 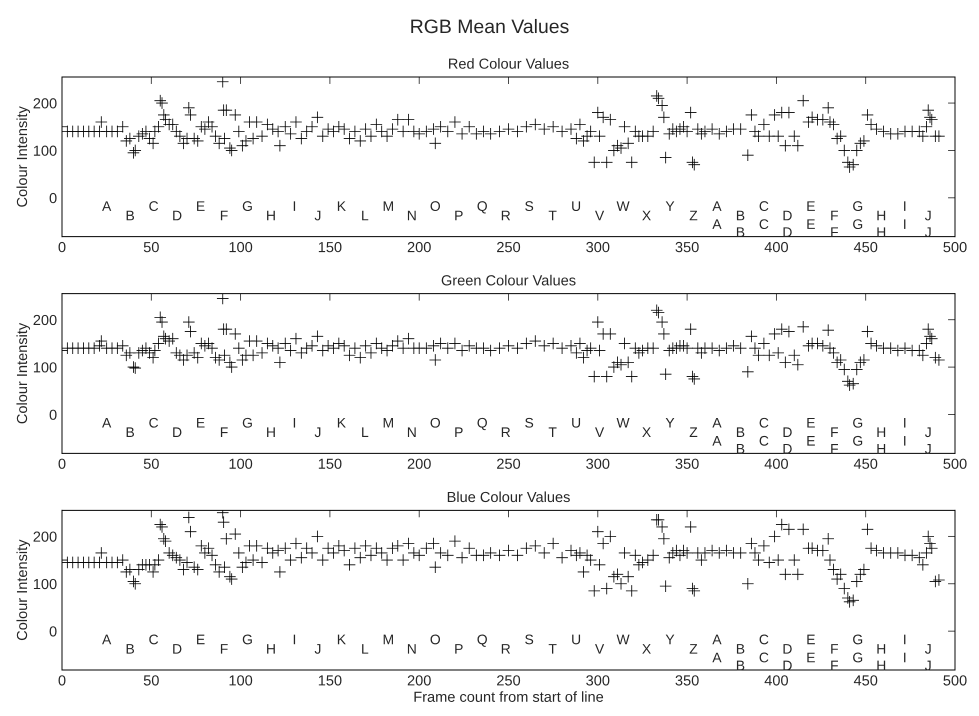 I want to click on x-tick-label: 200, so click(x=419, y=680).